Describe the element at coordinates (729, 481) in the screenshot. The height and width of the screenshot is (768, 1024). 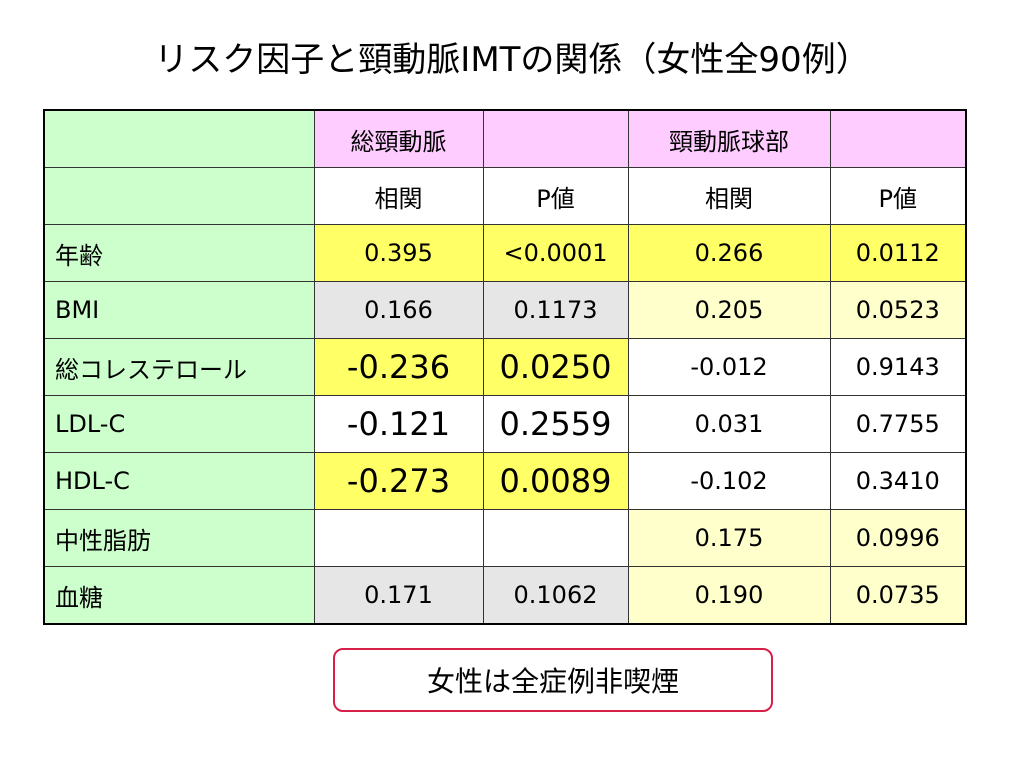
I see `table-cell: -0.102` at that location.